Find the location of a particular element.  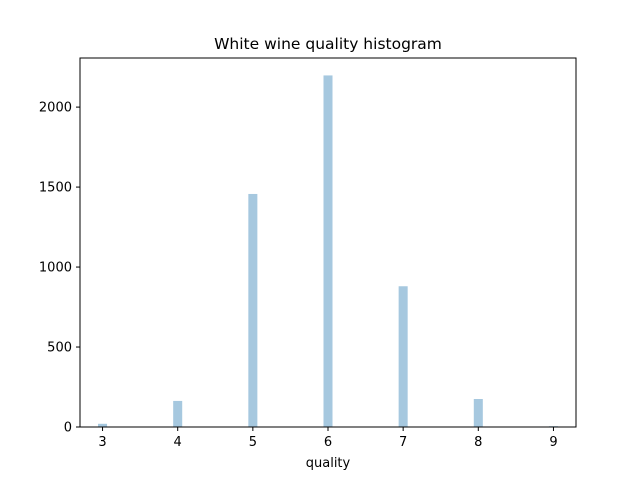

x-tick-label-8: 8 is located at coordinates (478, 442).